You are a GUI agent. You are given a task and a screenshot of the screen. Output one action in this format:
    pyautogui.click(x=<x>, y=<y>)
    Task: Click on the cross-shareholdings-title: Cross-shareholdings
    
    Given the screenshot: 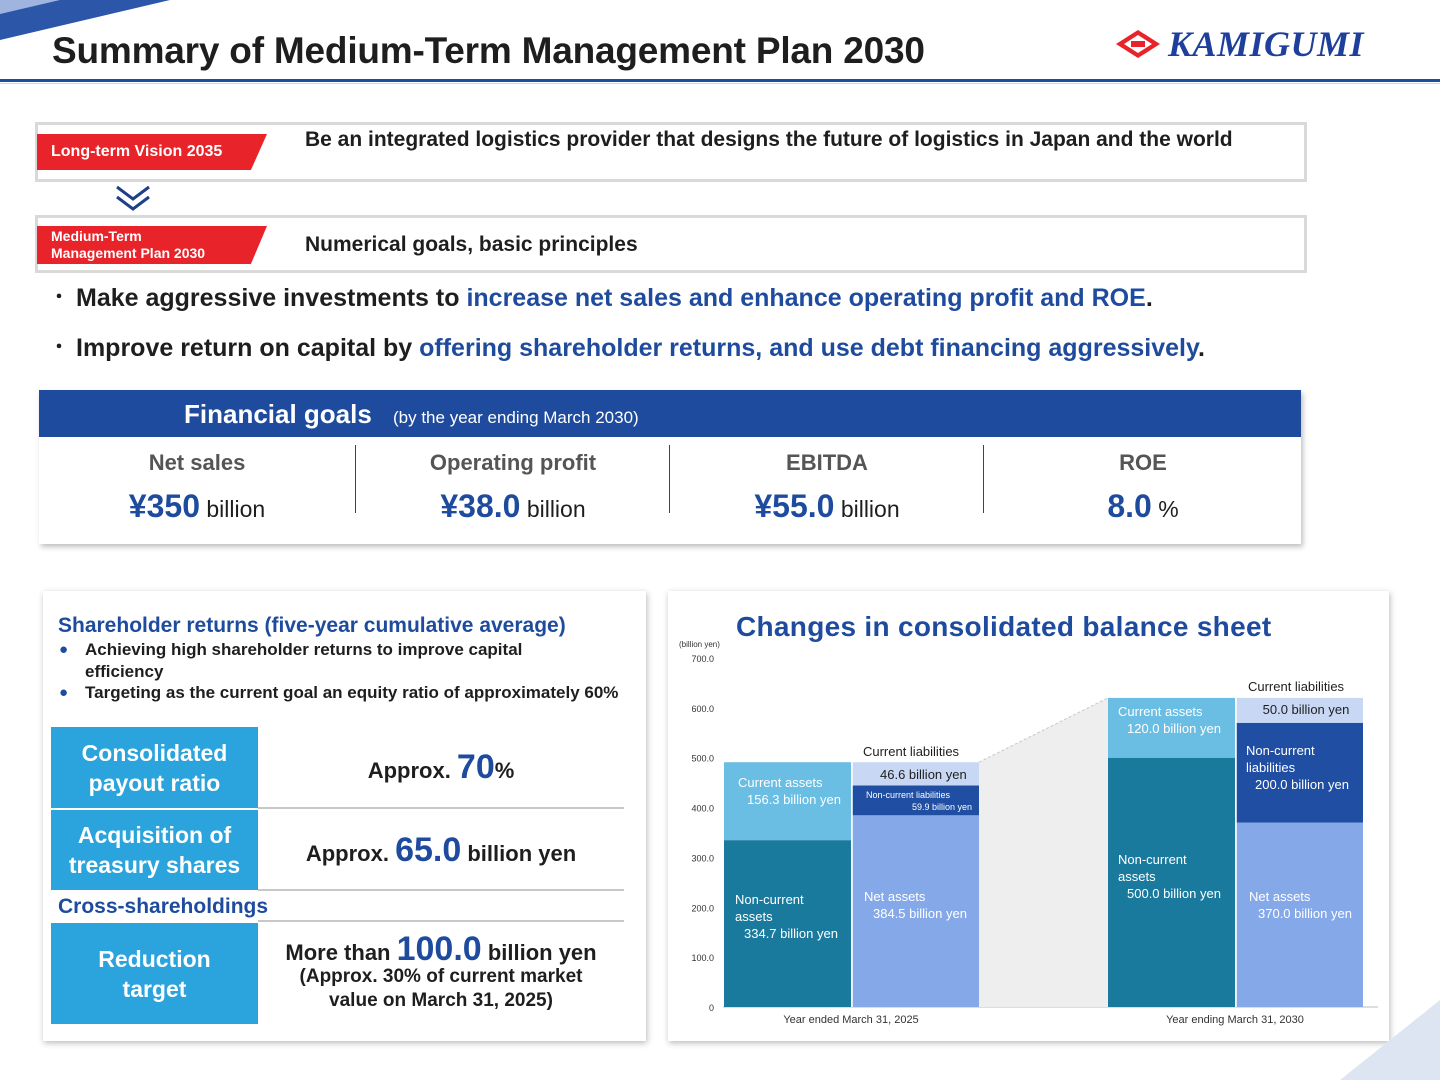 What is the action you would take?
    pyautogui.click(x=163, y=906)
    